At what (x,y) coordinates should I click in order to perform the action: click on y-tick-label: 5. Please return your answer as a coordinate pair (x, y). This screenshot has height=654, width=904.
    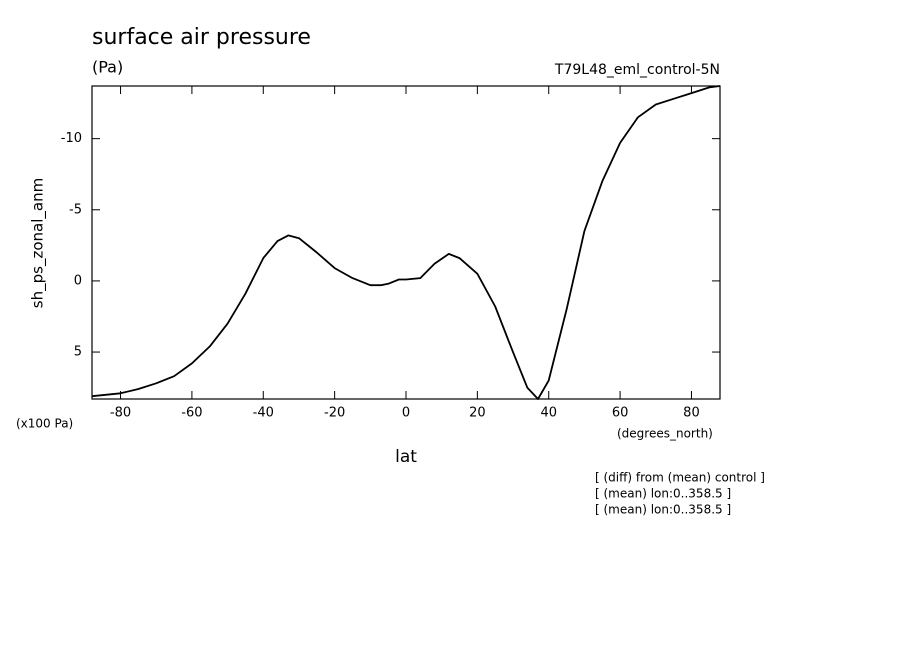
    Looking at the image, I should click on (78, 352).